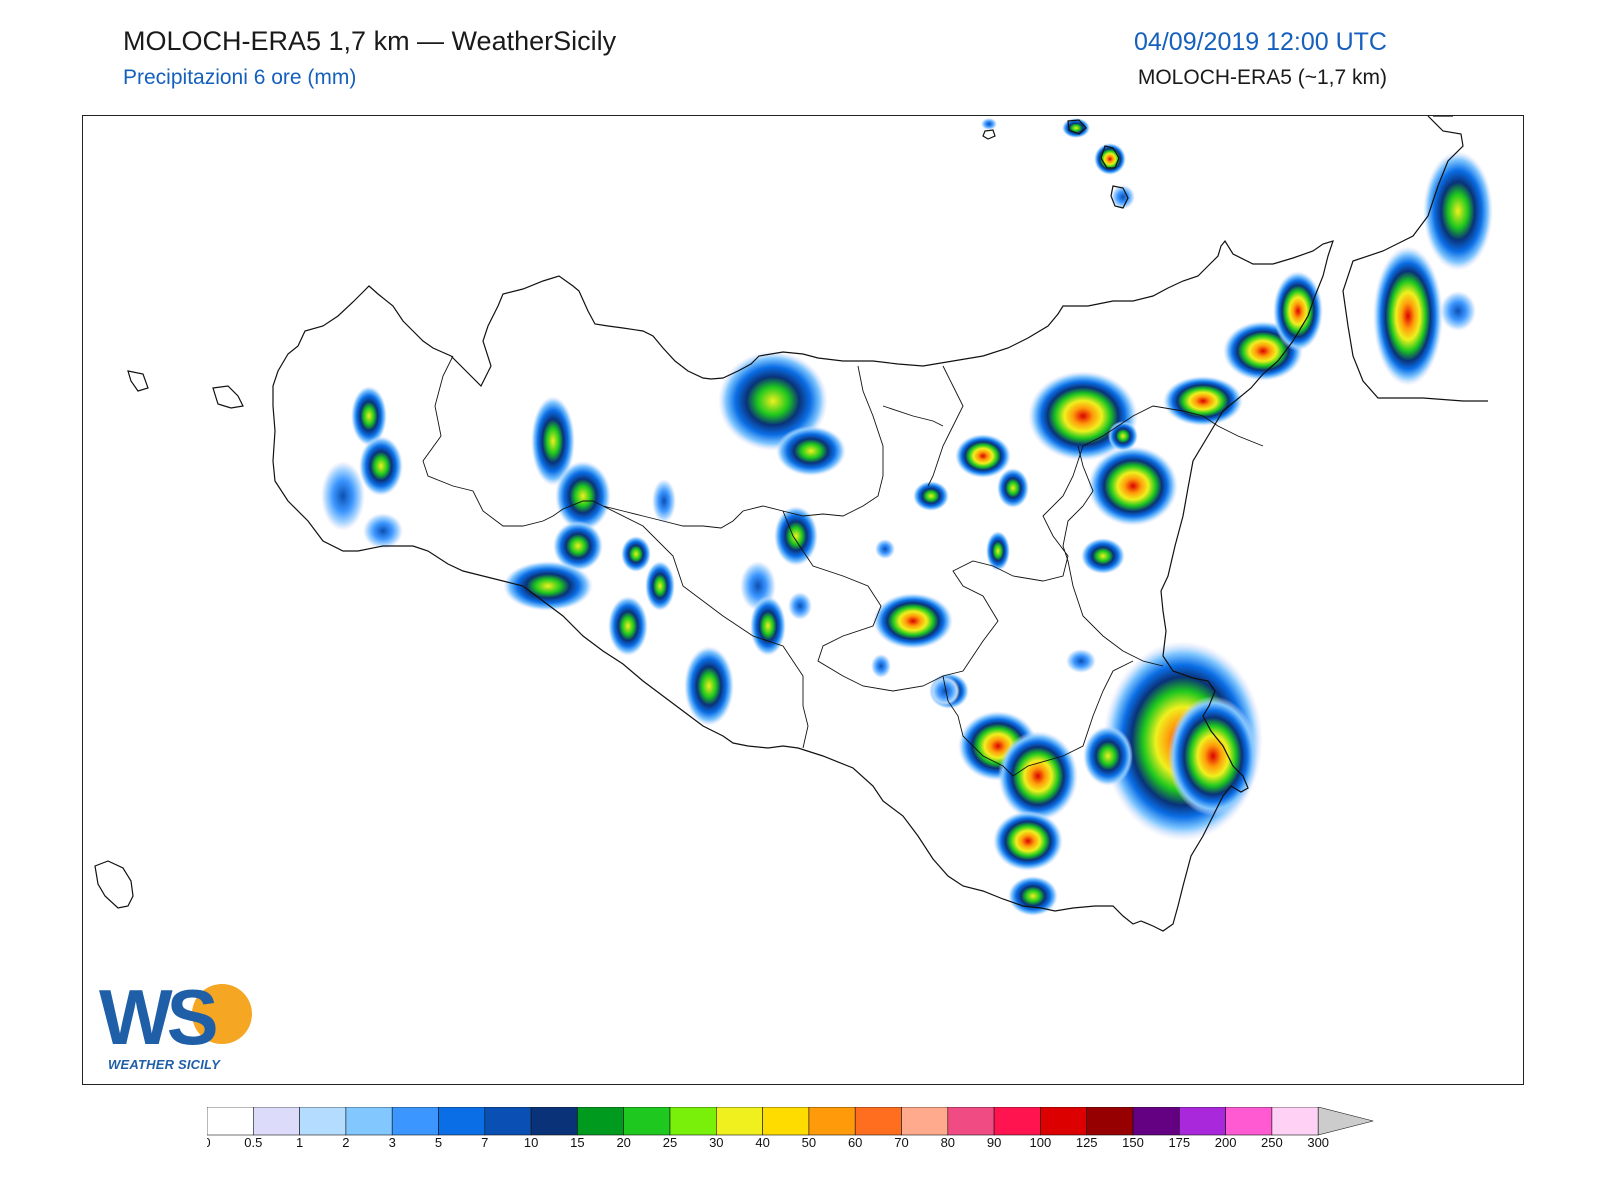 This screenshot has height=1200, width=1600. What do you see at coordinates (994, 1141) in the screenshot?
I see `colorbar-tick-label: 90` at bounding box center [994, 1141].